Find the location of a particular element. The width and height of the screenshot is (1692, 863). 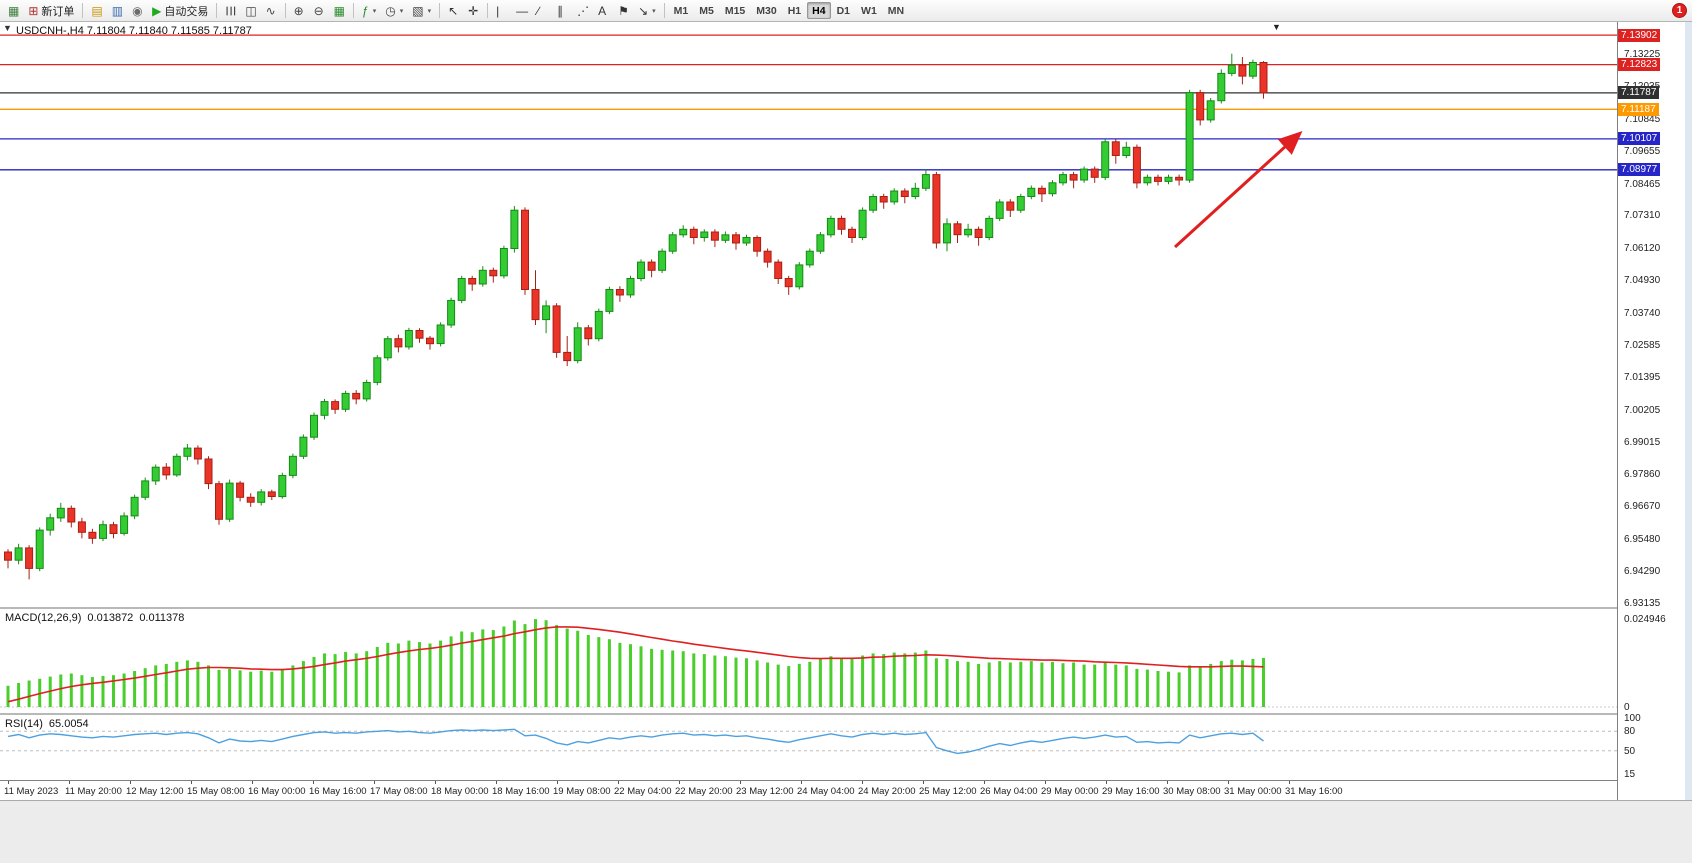

templates-button: ▧ ▾ is located at coordinates (421, 11).